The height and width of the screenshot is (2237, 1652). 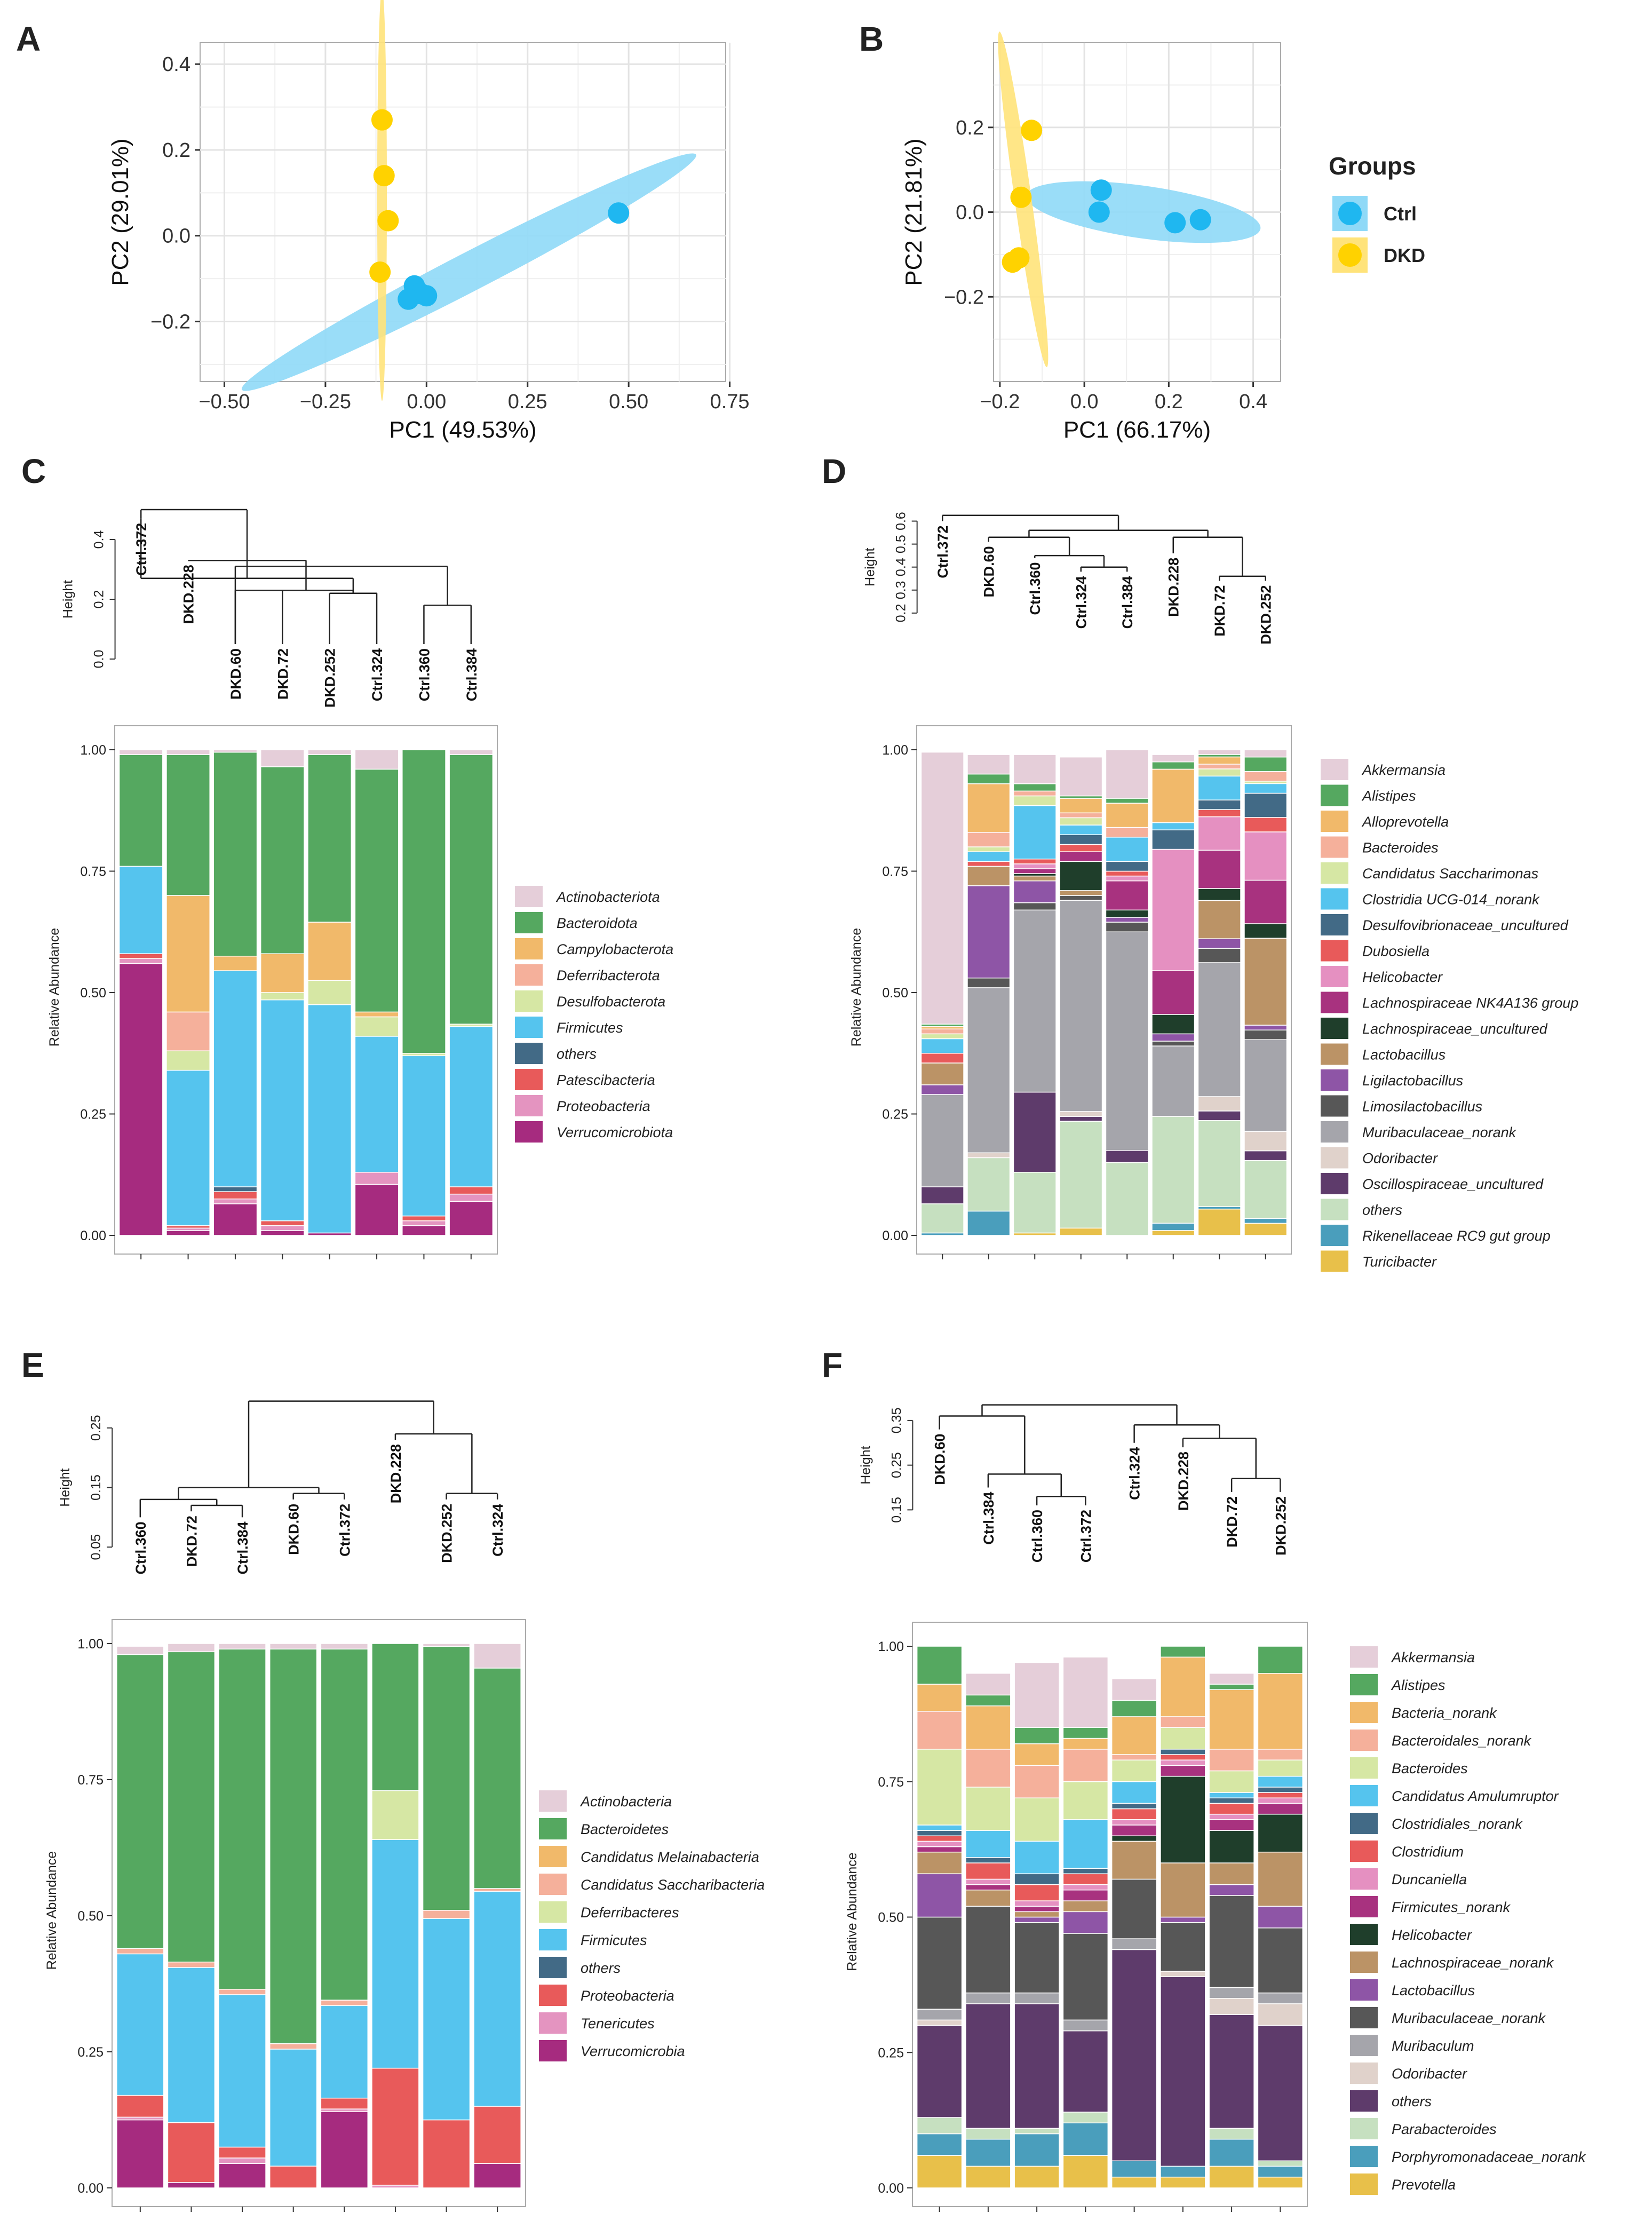 I want to click on bar-segment-actinobacteriota, so click(x=140, y=752).